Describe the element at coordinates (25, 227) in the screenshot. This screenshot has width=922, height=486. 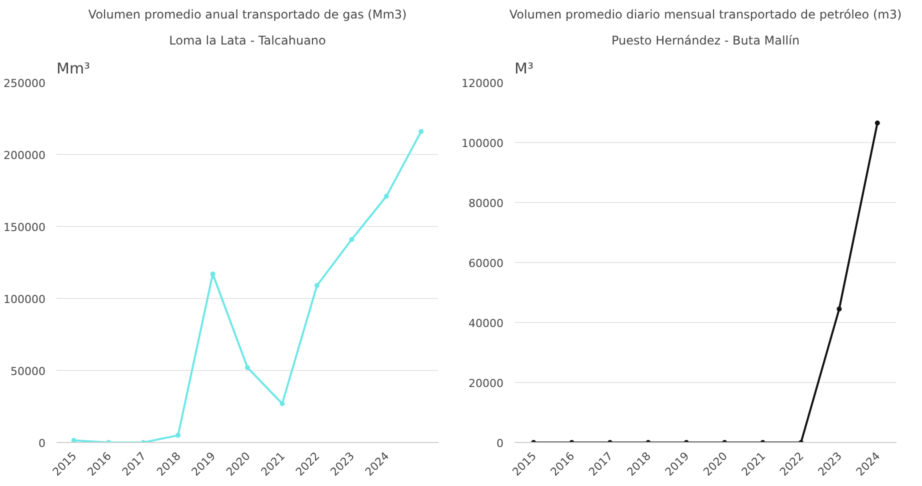
I see `y-tick-label: 150000` at that location.